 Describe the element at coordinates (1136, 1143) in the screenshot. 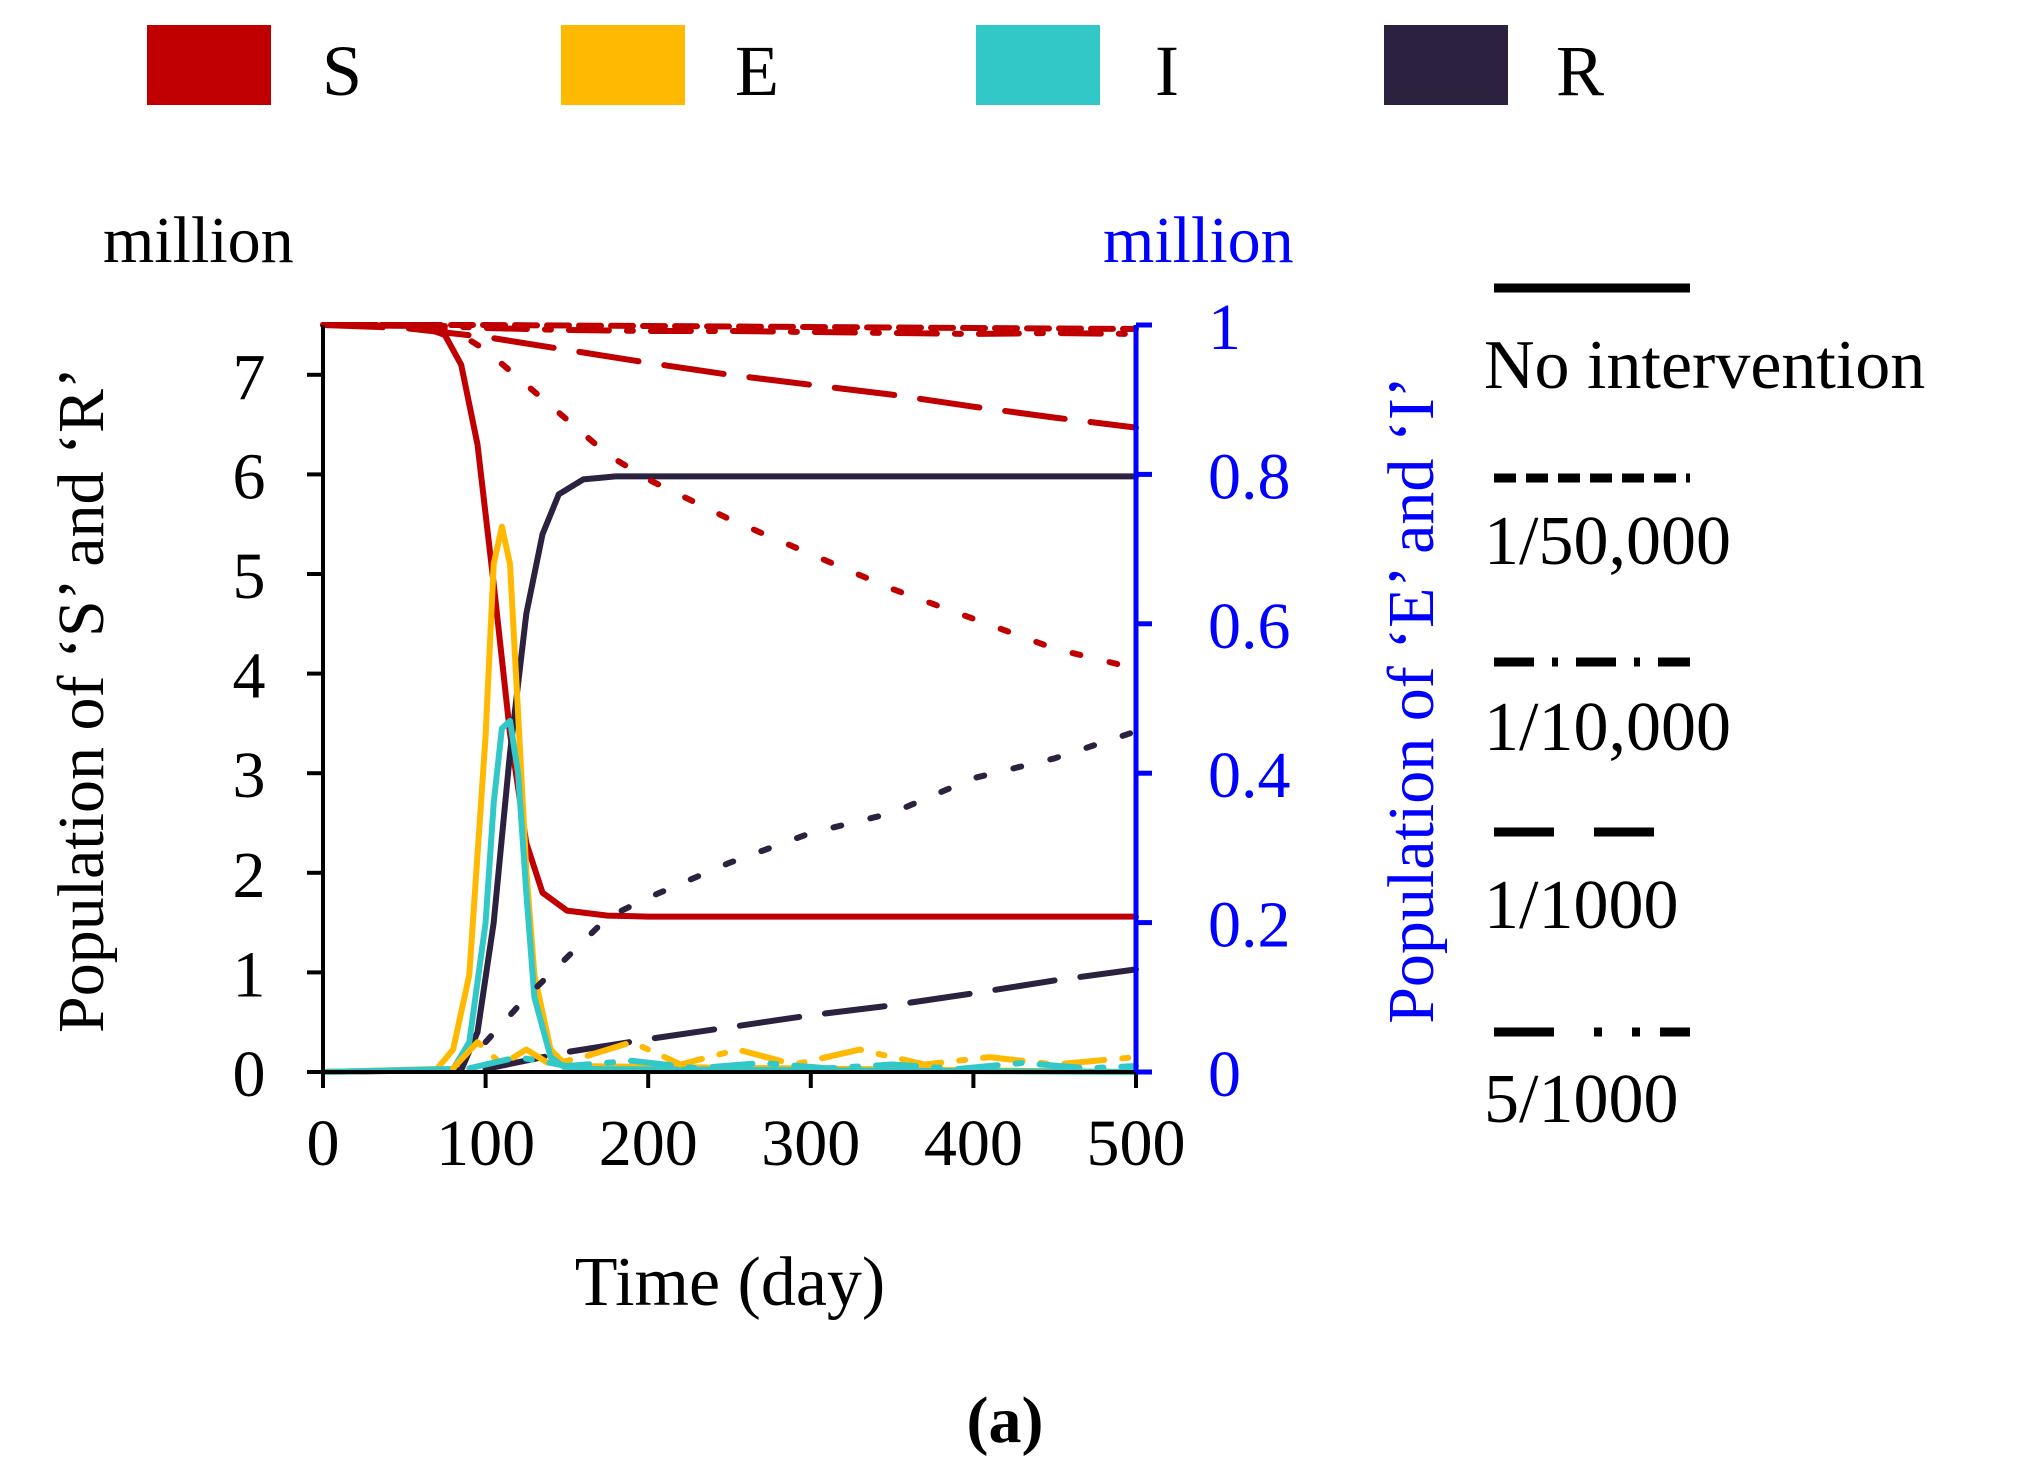

I see `x-tick-label: 500` at that location.